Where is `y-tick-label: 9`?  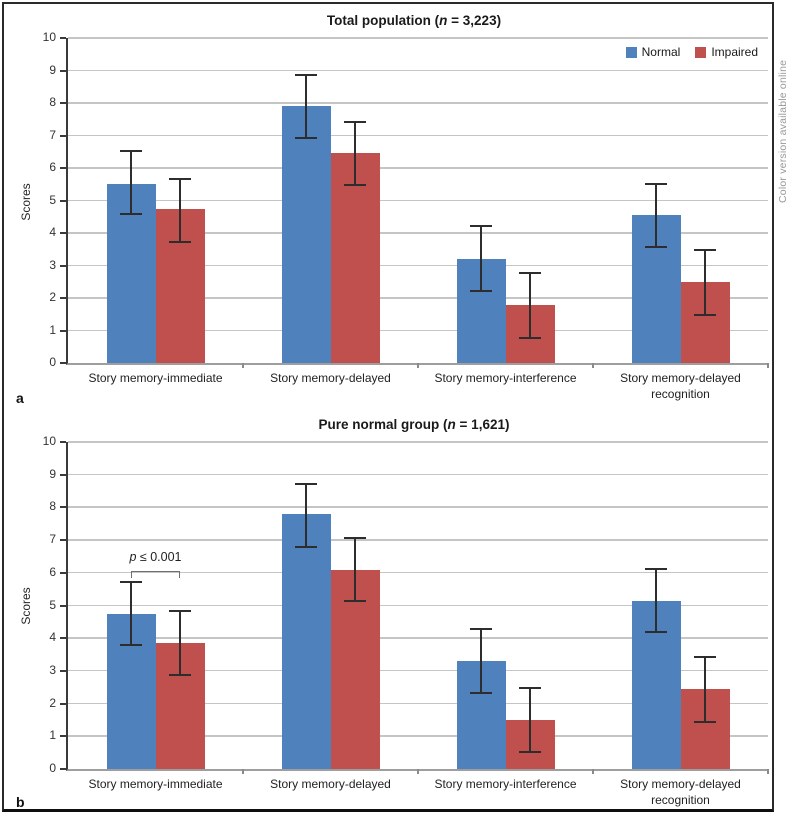 y-tick-label: 9 is located at coordinates (52, 473).